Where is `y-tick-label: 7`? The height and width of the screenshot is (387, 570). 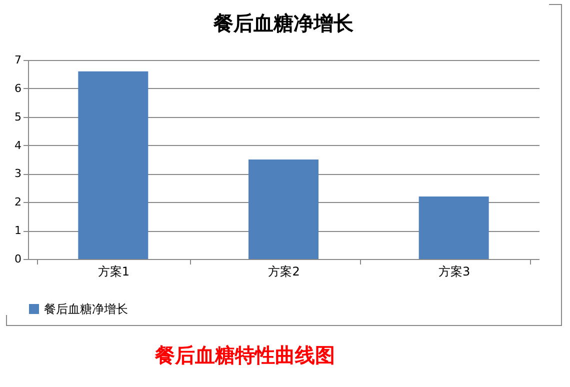
y-tick-label: 7 is located at coordinates (18, 60).